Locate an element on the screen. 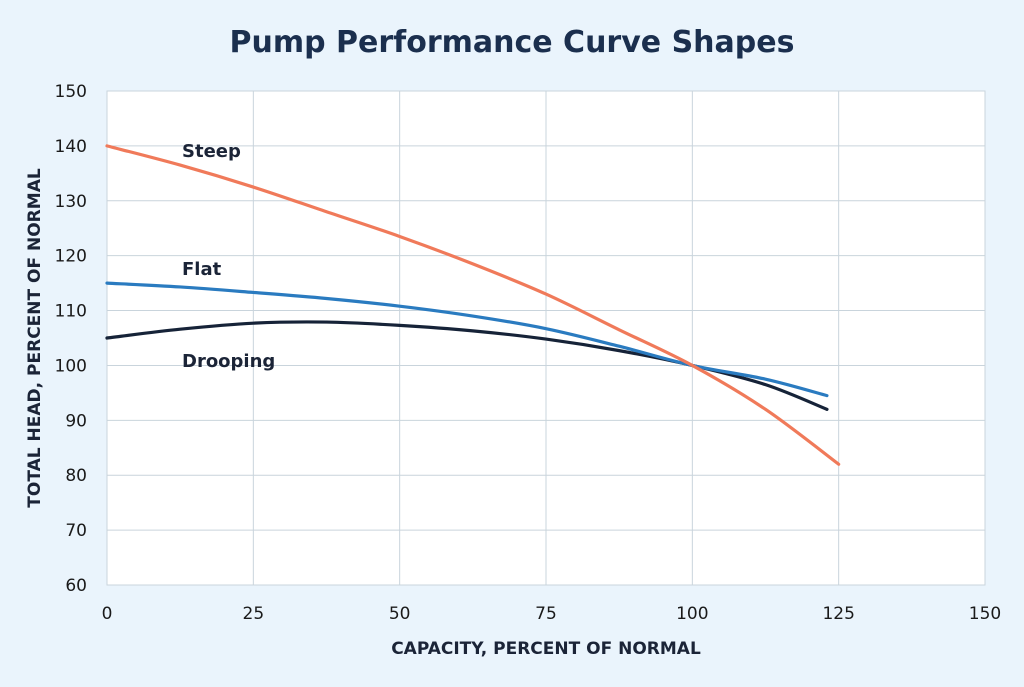 Image resolution: width=1024 pixels, height=687 pixels. y-tick-label: 100 is located at coordinates (71, 366).